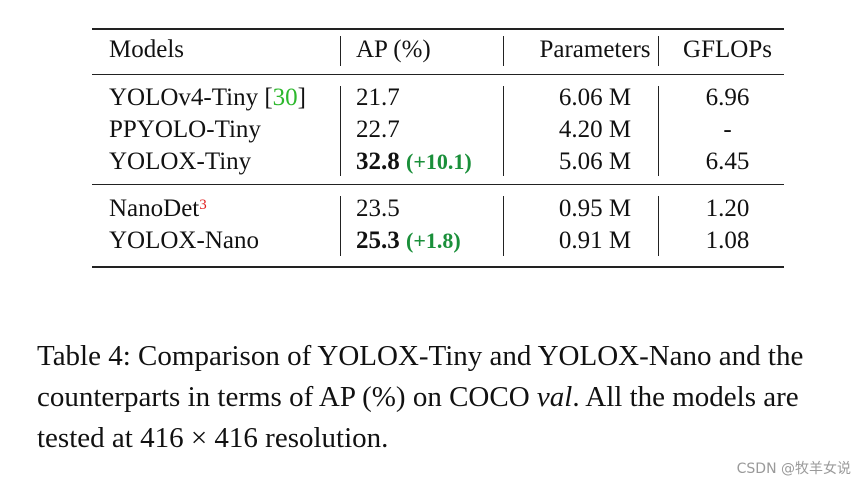 The image size is (865, 488). Describe the element at coordinates (595, 161) in the screenshot. I see `params-value: 5.06 M` at that location.